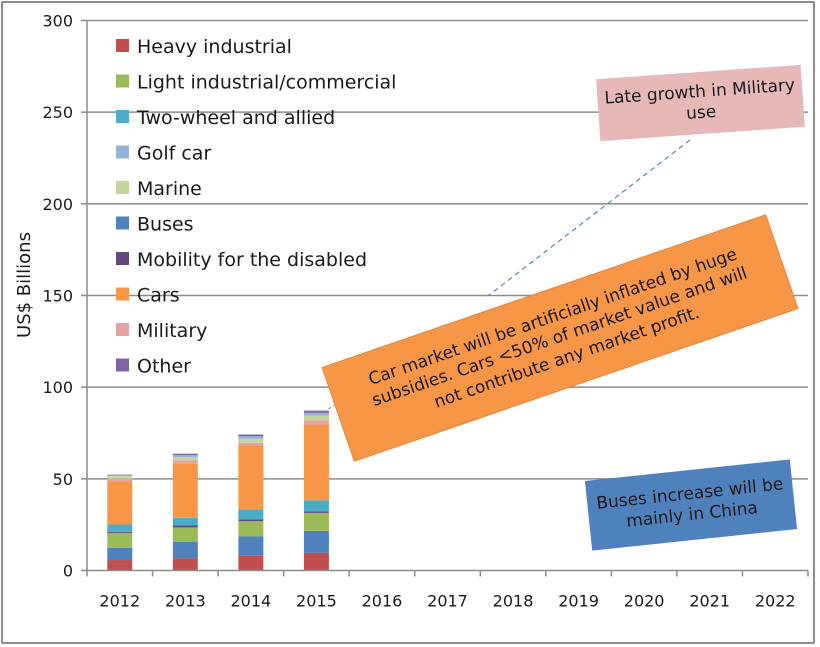  Describe the element at coordinates (218, 490) in the screenshot. I see `bars` at that location.